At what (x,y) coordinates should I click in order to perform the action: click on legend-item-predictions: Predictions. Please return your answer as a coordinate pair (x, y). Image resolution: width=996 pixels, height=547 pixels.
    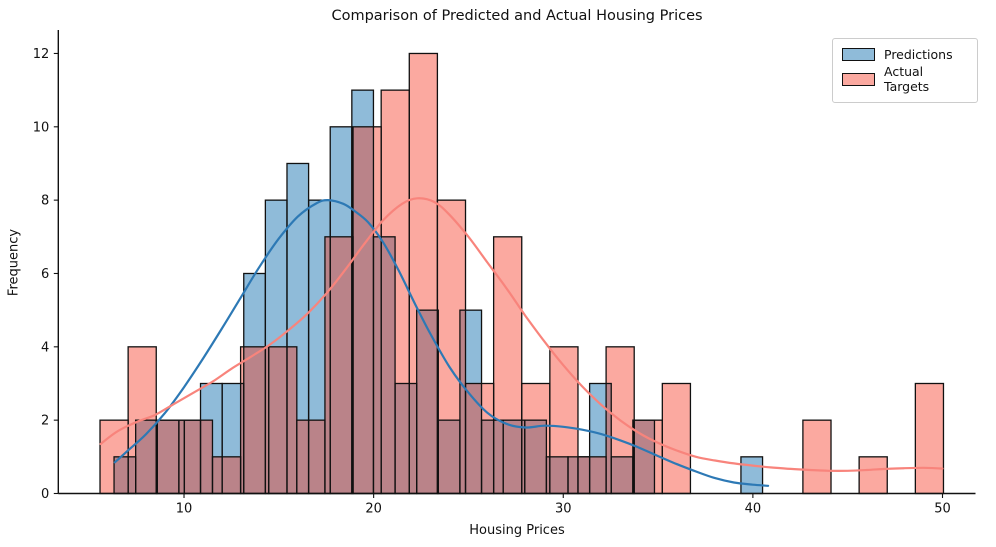
    Looking at the image, I should click on (905, 54).